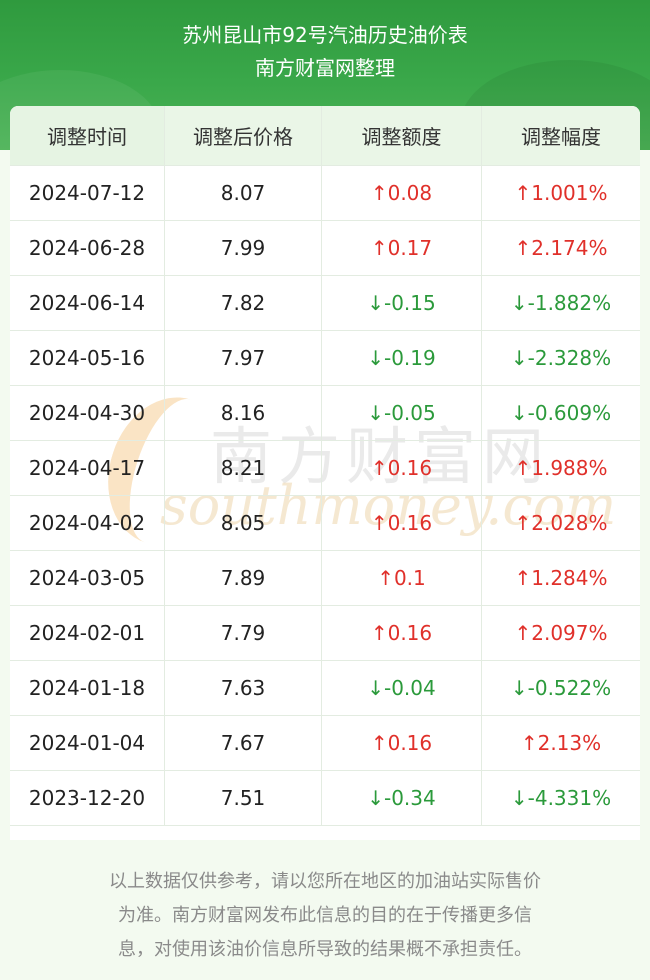  Describe the element at coordinates (87, 468) in the screenshot. I see `cell-date: 2024-04-17` at that location.